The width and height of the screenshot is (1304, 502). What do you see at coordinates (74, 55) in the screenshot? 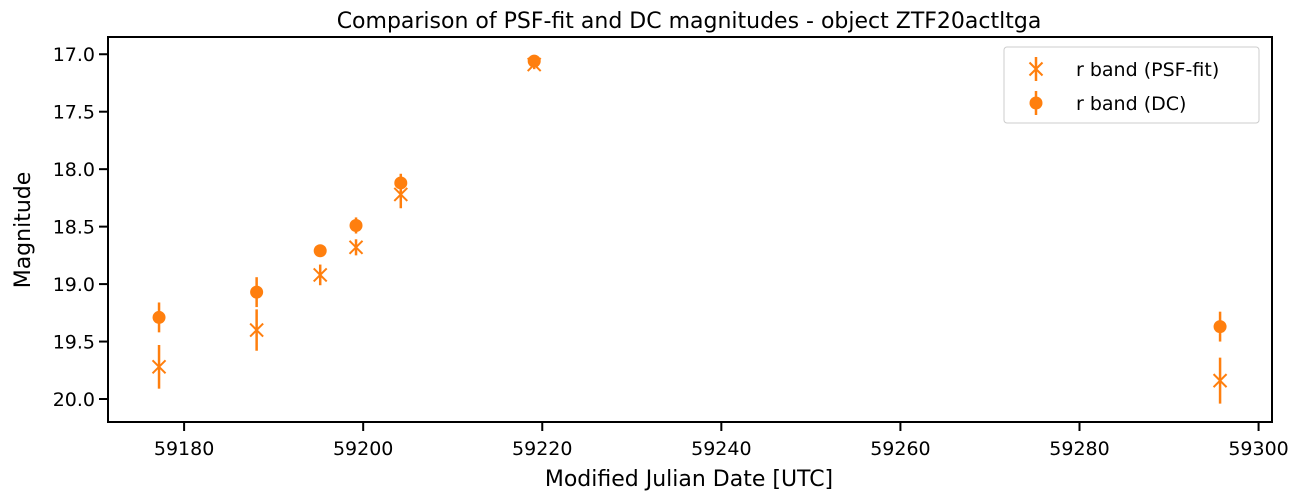
I see `y-tick-label: 17.0` at bounding box center [74, 55].